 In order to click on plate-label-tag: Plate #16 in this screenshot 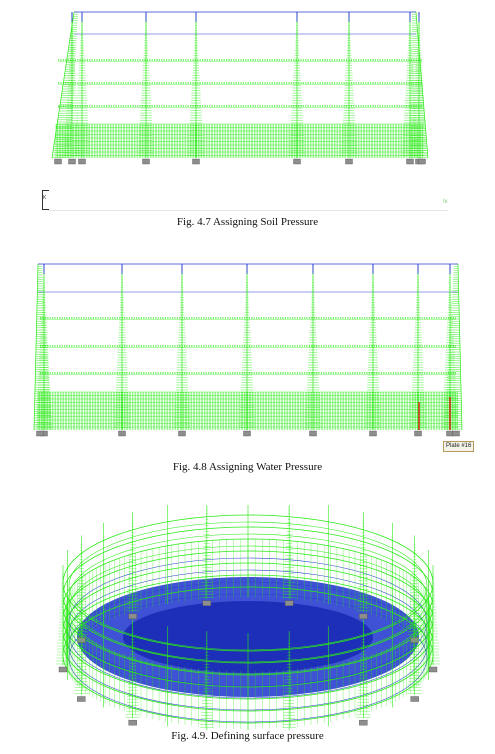, I will do `click(459, 446)`.